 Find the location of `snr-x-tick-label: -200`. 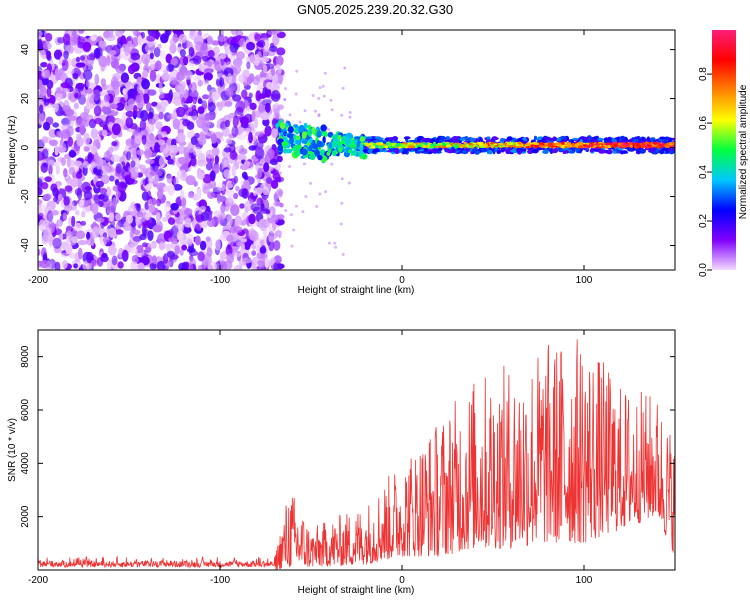

snr-x-tick-label: -200 is located at coordinates (38, 580).